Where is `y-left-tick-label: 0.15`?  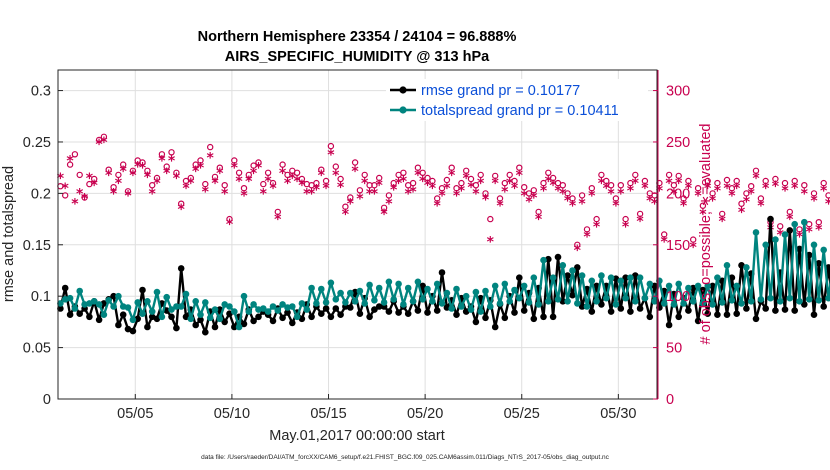
y-left-tick-label: 0.15 is located at coordinates (37, 246).